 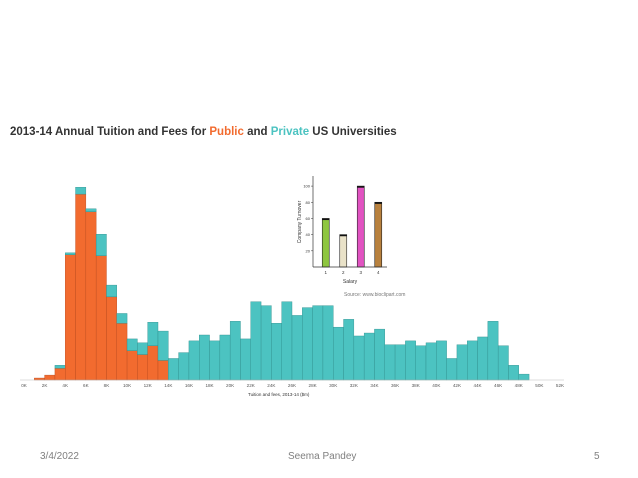 What do you see at coordinates (378, 203) in the screenshot?
I see `inset-bar-cap` at bounding box center [378, 203].